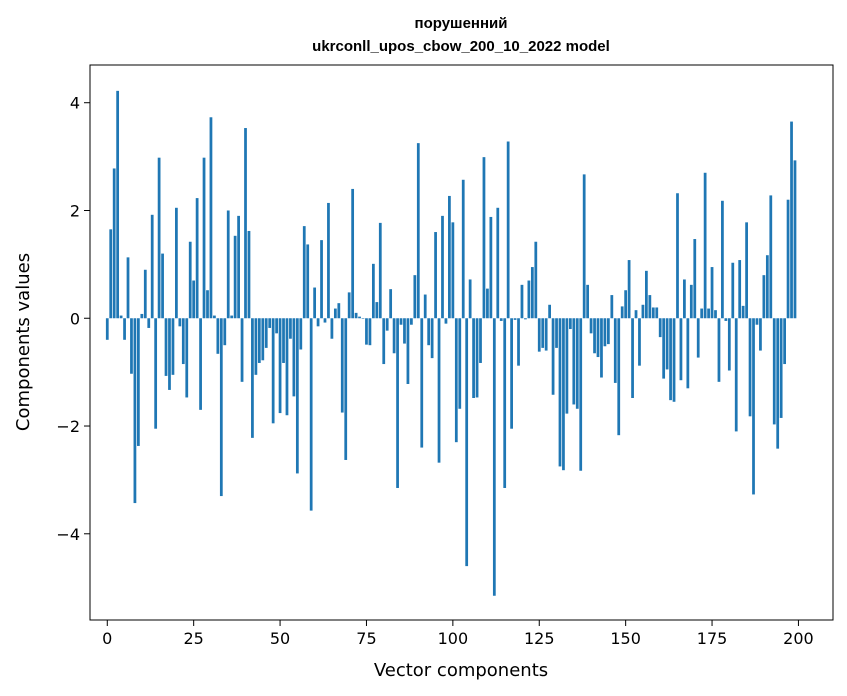 This screenshot has height=696, width=847. Describe the element at coordinates (461, 46) in the screenshot. I see `chart-subtitle: ukrconll_upos_cbow_200_10_2022 model` at that location.